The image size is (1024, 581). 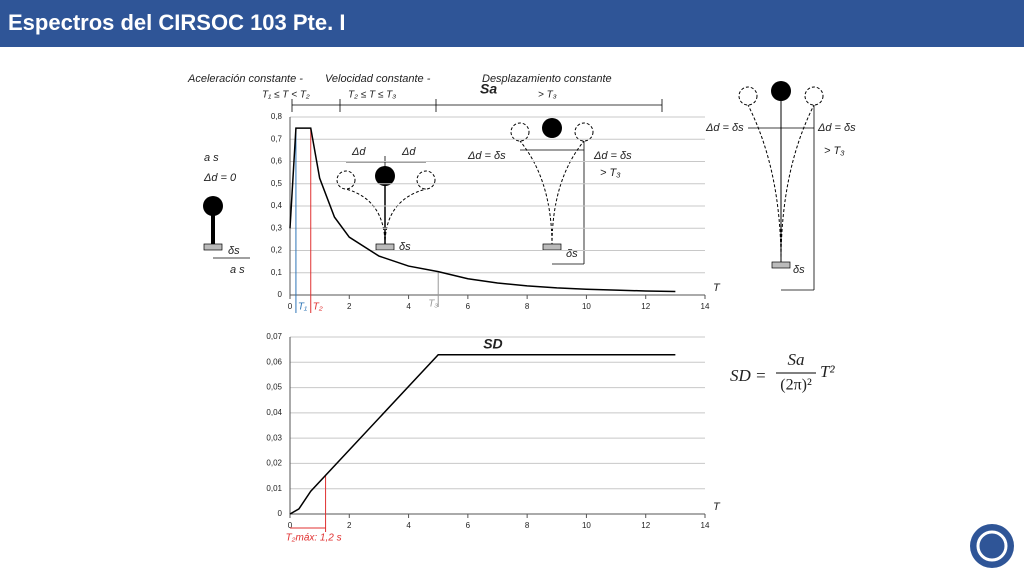 I want to click on y-tick-label: 0,8, so click(x=277, y=116).